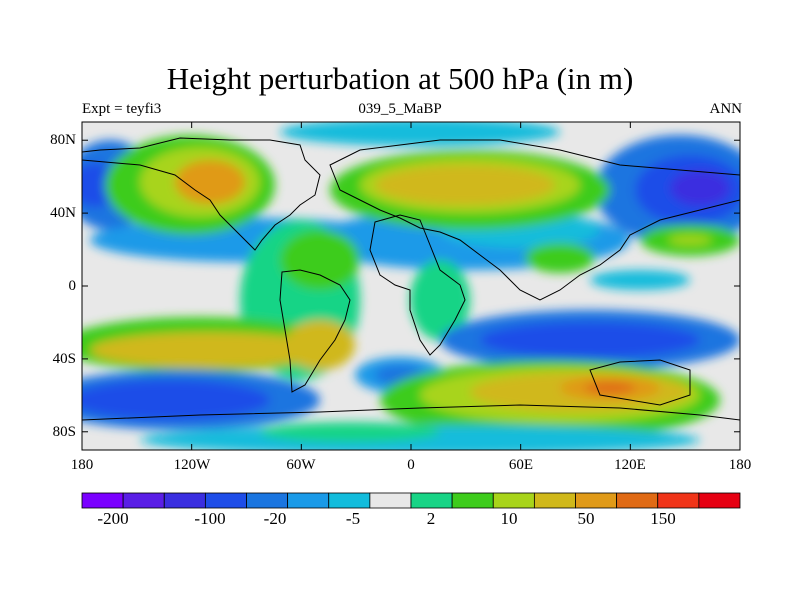  Describe the element at coordinates (210, 518) in the screenshot. I see `colorbar-label: -100` at that location.